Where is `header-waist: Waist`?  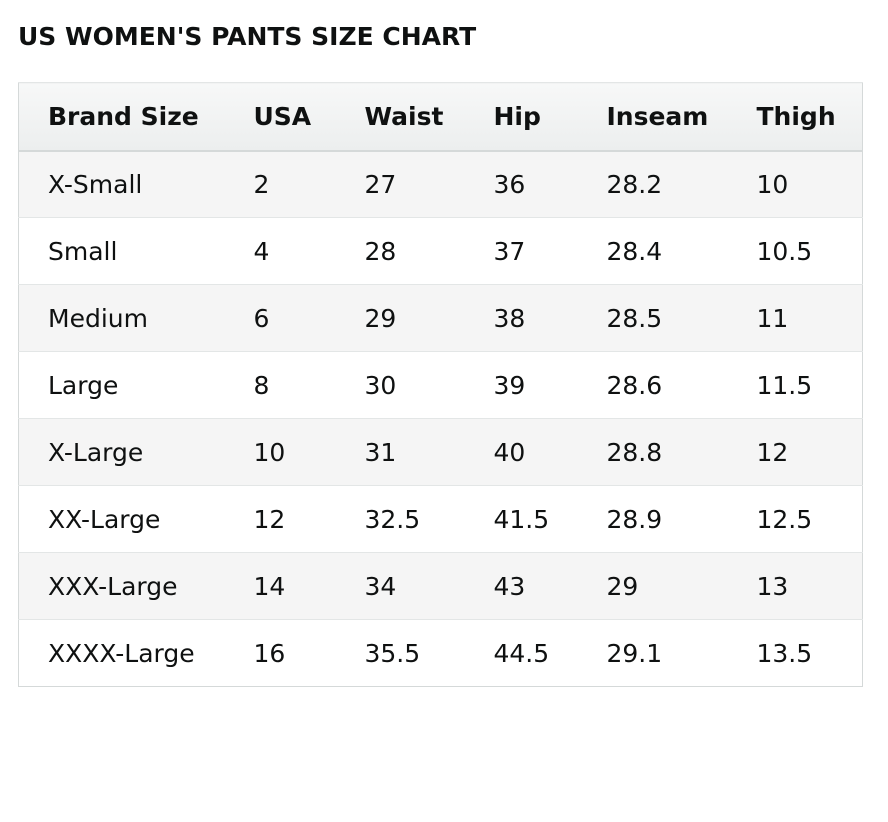 header-waist: Waist is located at coordinates (400, 117).